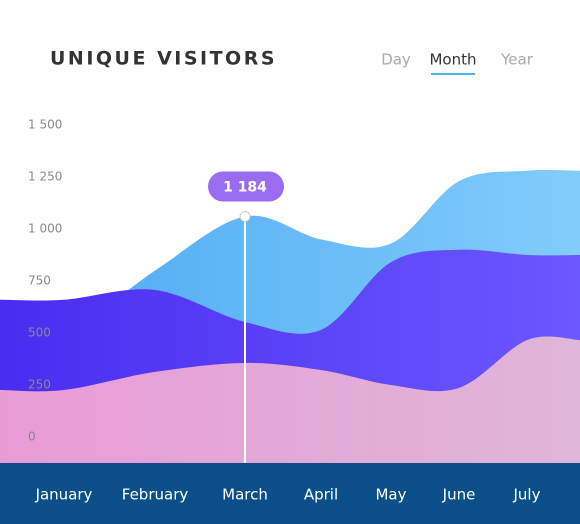 The height and width of the screenshot is (524, 580). Describe the element at coordinates (245, 217) in the screenshot. I see `marker-dot` at that location.